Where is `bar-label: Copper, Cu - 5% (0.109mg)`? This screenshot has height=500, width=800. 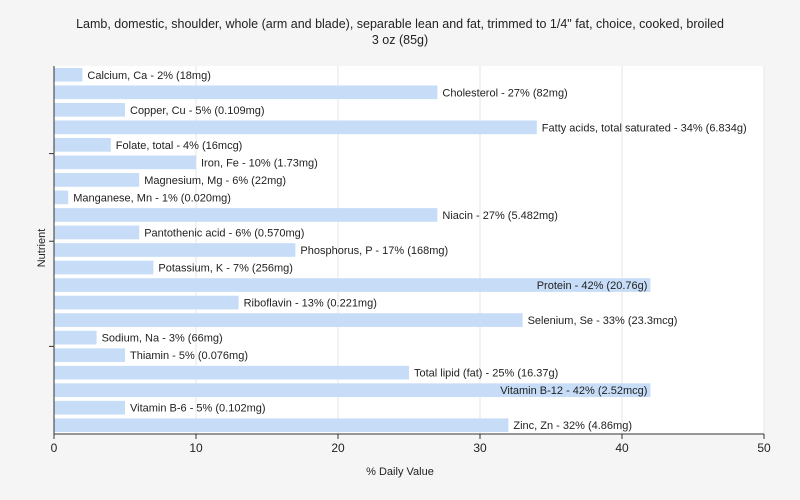 bar-label: Copper, Cu - 5% (0.109mg) is located at coordinates (197, 111).